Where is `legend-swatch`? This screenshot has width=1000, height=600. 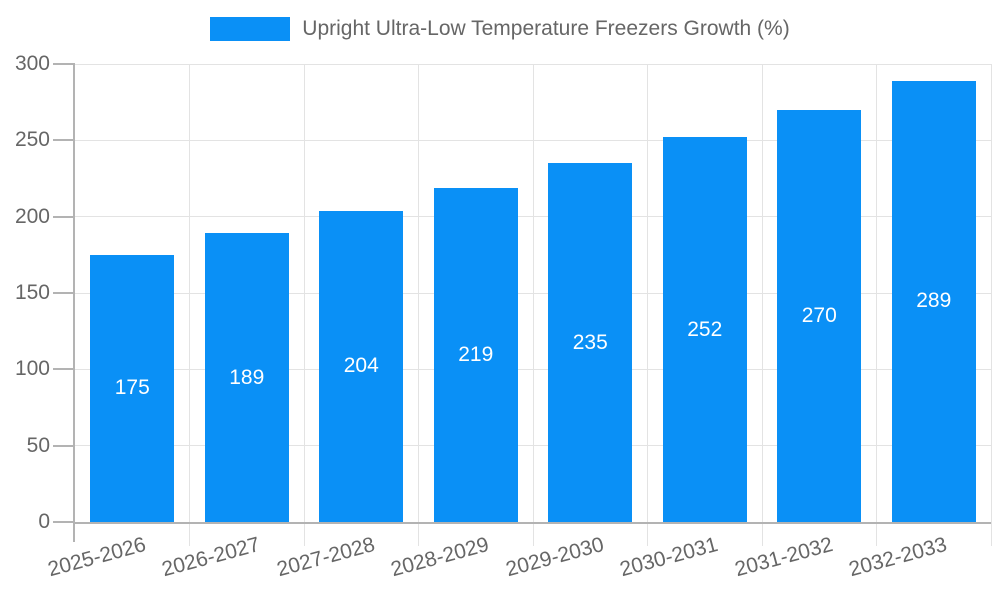 legend-swatch is located at coordinates (250, 29).